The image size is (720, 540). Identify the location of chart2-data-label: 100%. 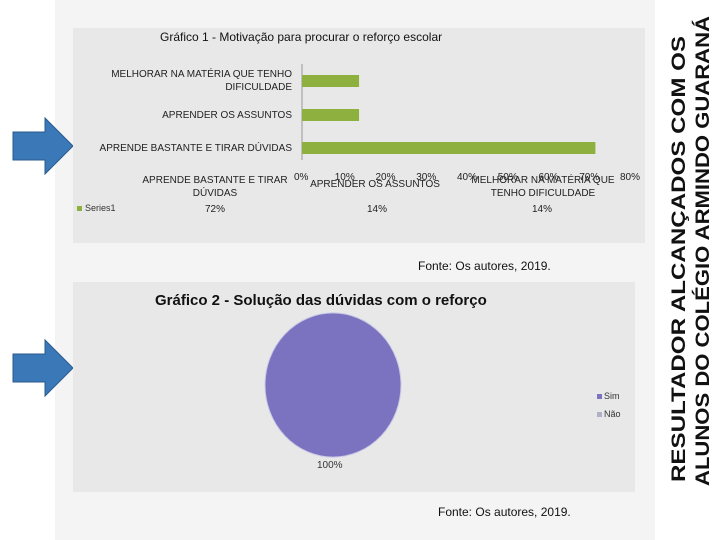
(330, 465).